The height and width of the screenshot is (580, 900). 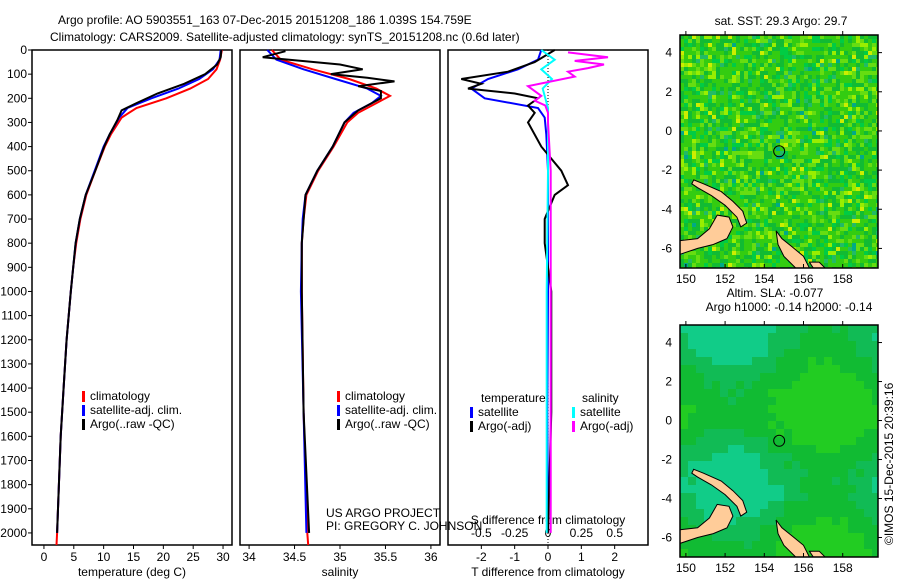 What do you see at coordinates (548, 291) in the screenshot?
I see `series-line-s-satellite` at bounding box center [548, 291].